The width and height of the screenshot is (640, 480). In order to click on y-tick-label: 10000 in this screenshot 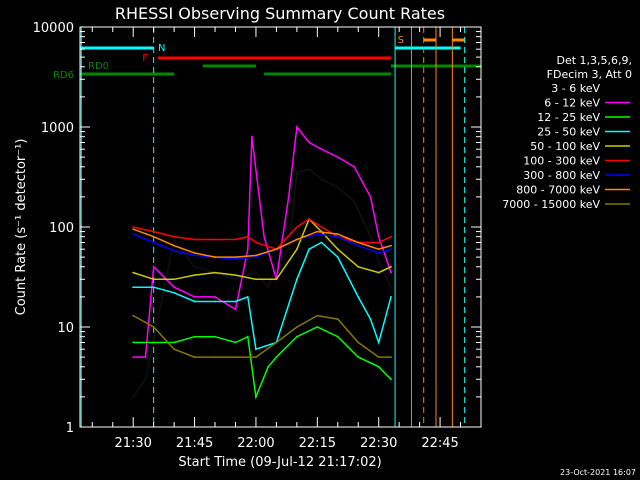, I will do `click(53, 28)`.